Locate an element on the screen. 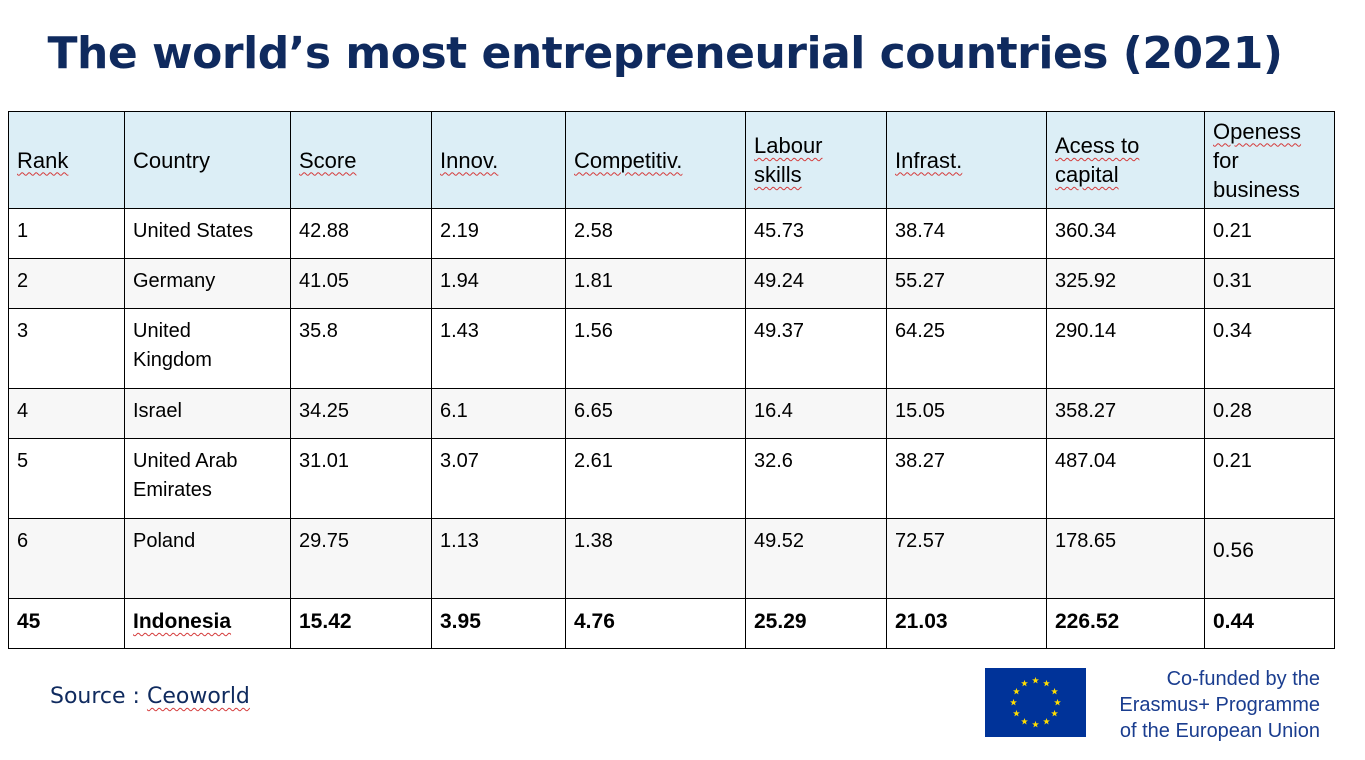 The width and height of the screenshot is (1365, 760). cell-innovation: 6.1 is located at coordinates (498, 413).